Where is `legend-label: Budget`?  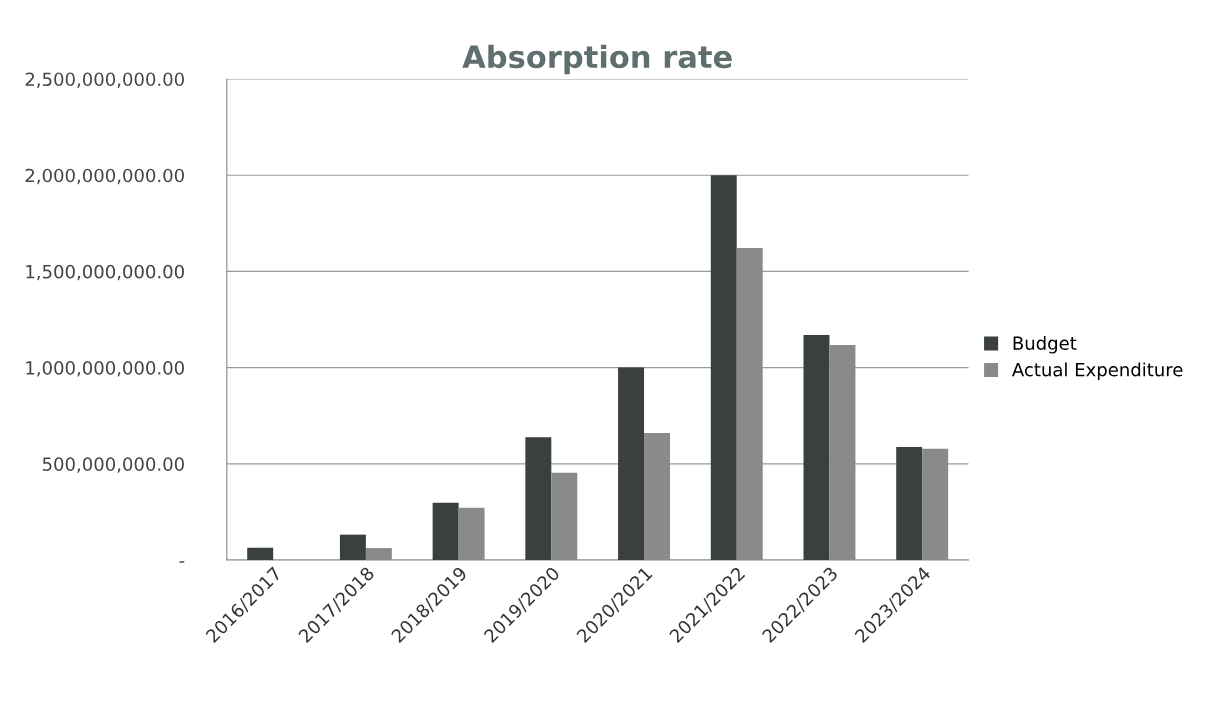 legend-label: Budget is located at coordinates (1045, 345).